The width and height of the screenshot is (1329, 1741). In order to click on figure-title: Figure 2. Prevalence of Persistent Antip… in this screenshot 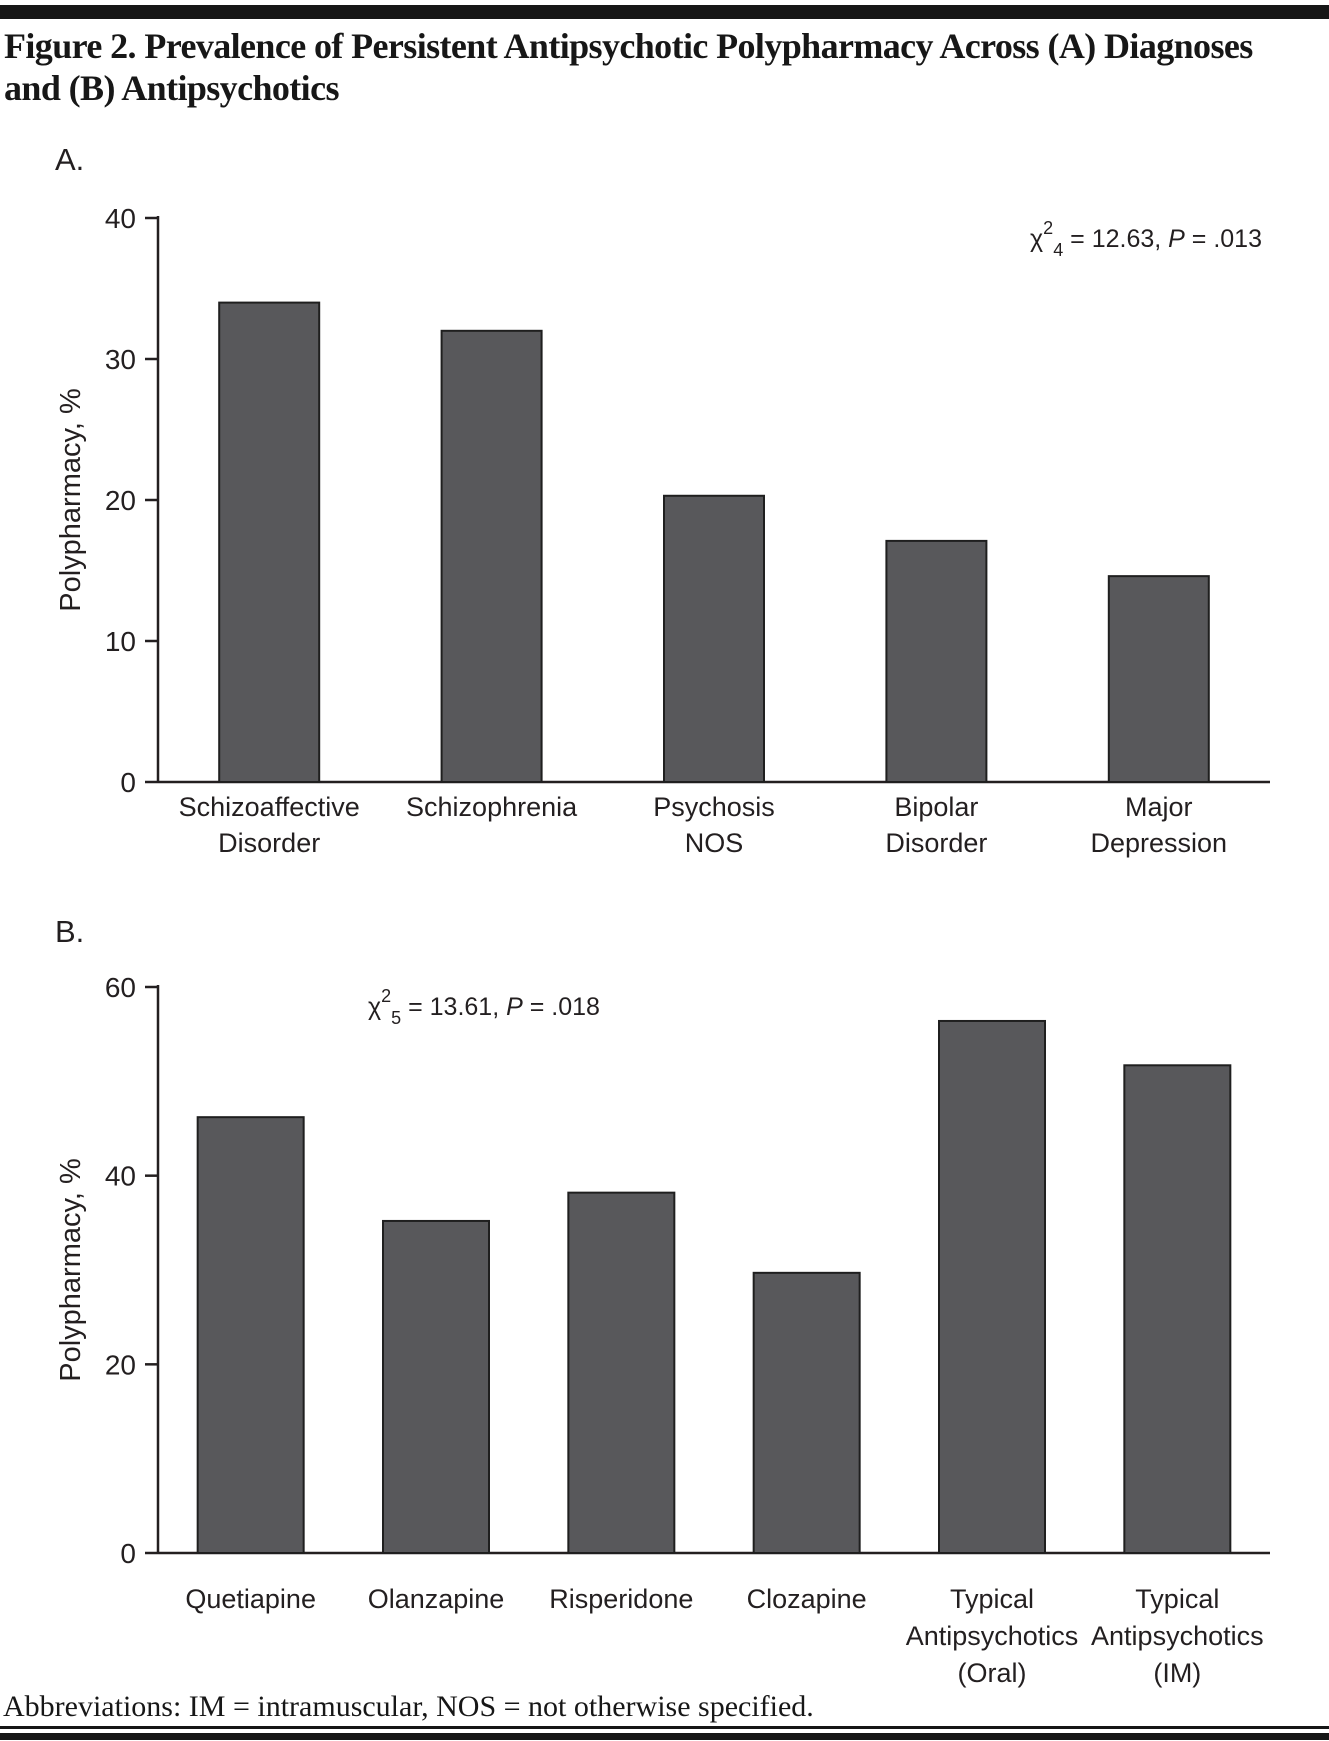, I will do `click(666, 68)`.